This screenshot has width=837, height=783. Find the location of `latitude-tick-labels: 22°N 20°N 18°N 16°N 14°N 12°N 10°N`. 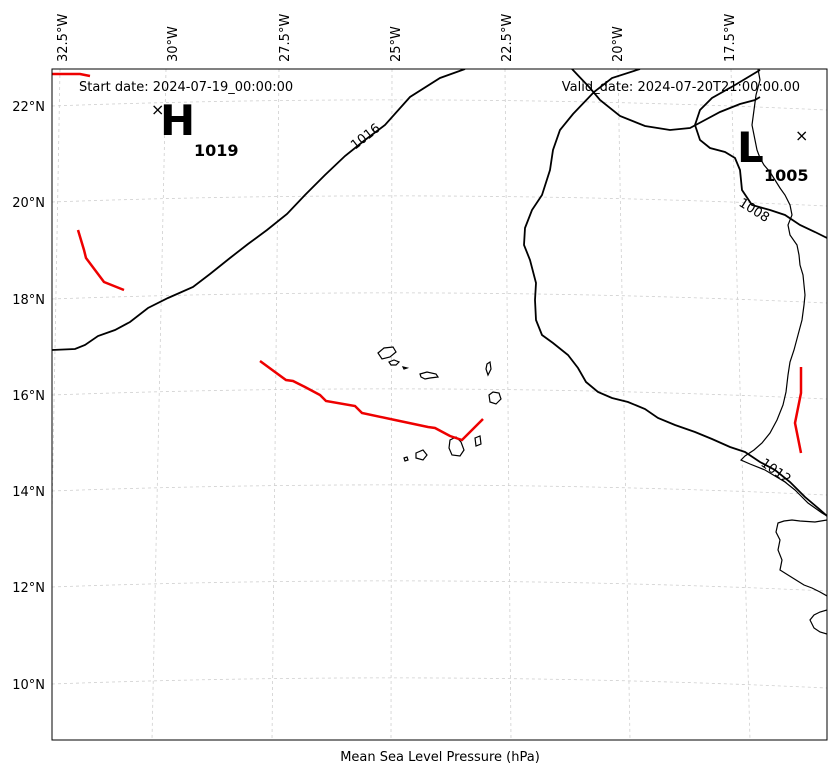

latitude-tick-labels: 22°N 20°N 18°N 16°N 14°N 12°N 10°N is located at coordinates (28, 396).